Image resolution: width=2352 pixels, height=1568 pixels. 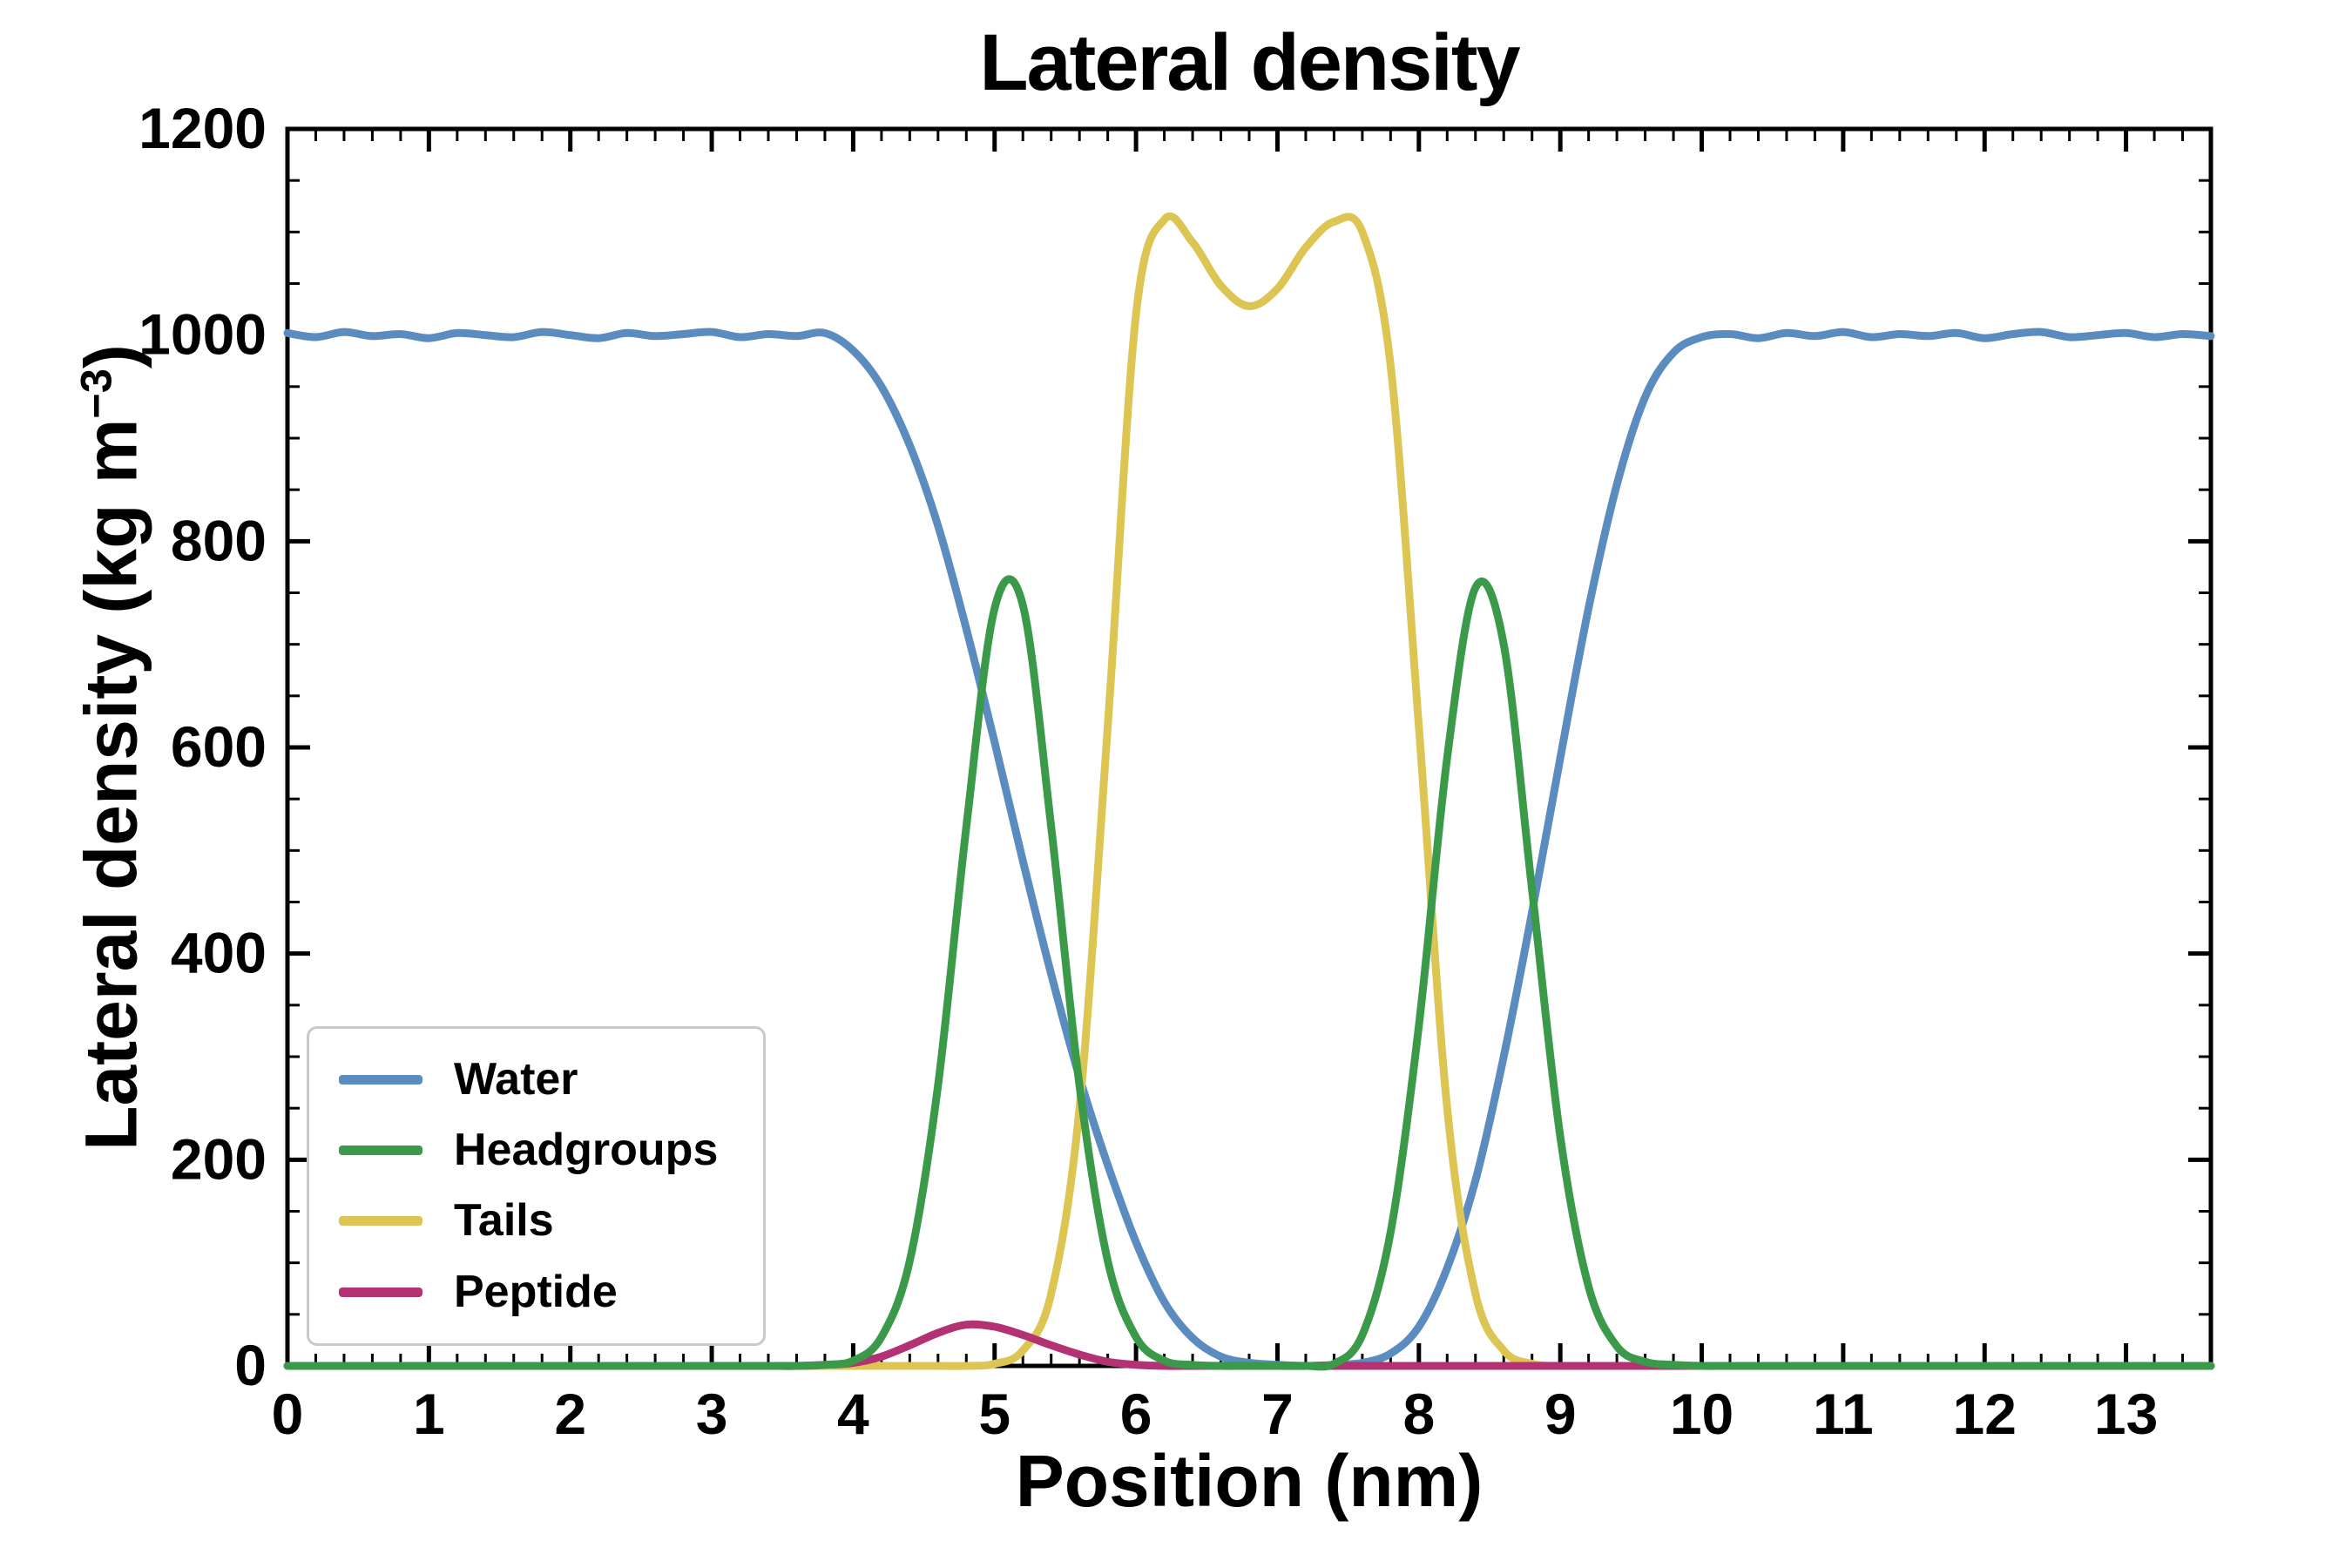 I want to click on y-axis-label-close: ), so click(x=111, y=356).